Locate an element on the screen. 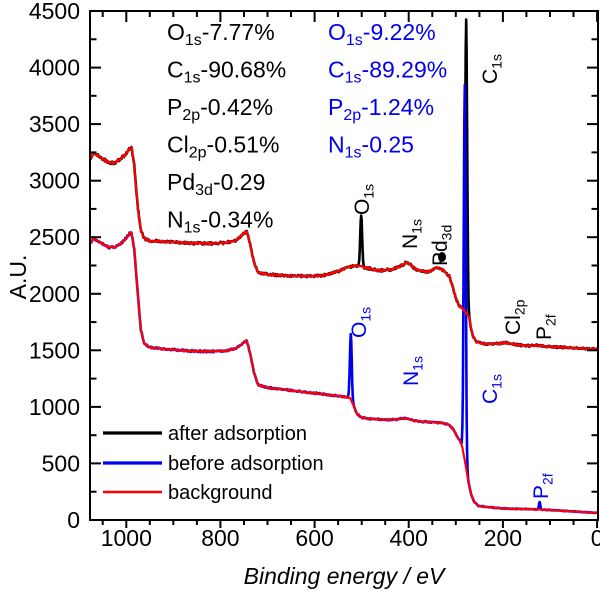  composition-line-after: N1s-0.34% is located at coordinates (220, 222).